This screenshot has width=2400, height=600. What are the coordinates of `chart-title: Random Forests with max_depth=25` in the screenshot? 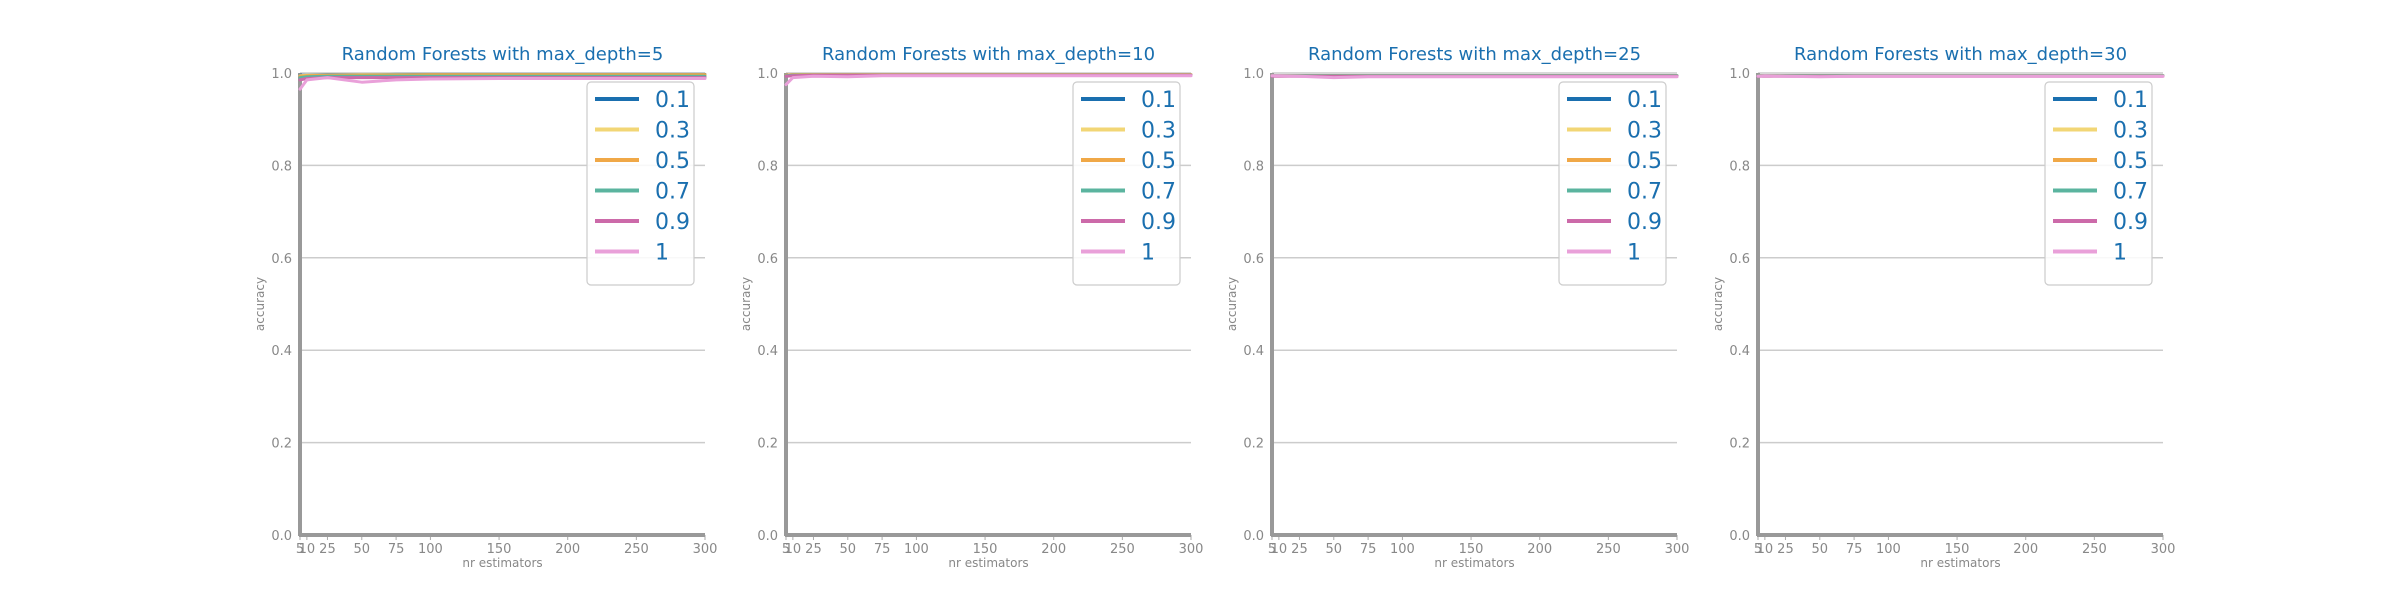 It's located at (1474, 54).